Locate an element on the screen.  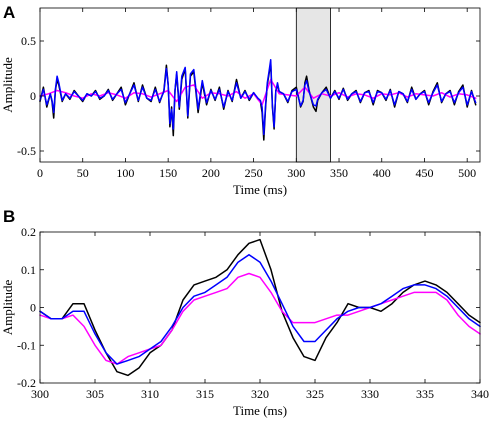
x-tick-label: 0 is located at coordinates (40, 173).